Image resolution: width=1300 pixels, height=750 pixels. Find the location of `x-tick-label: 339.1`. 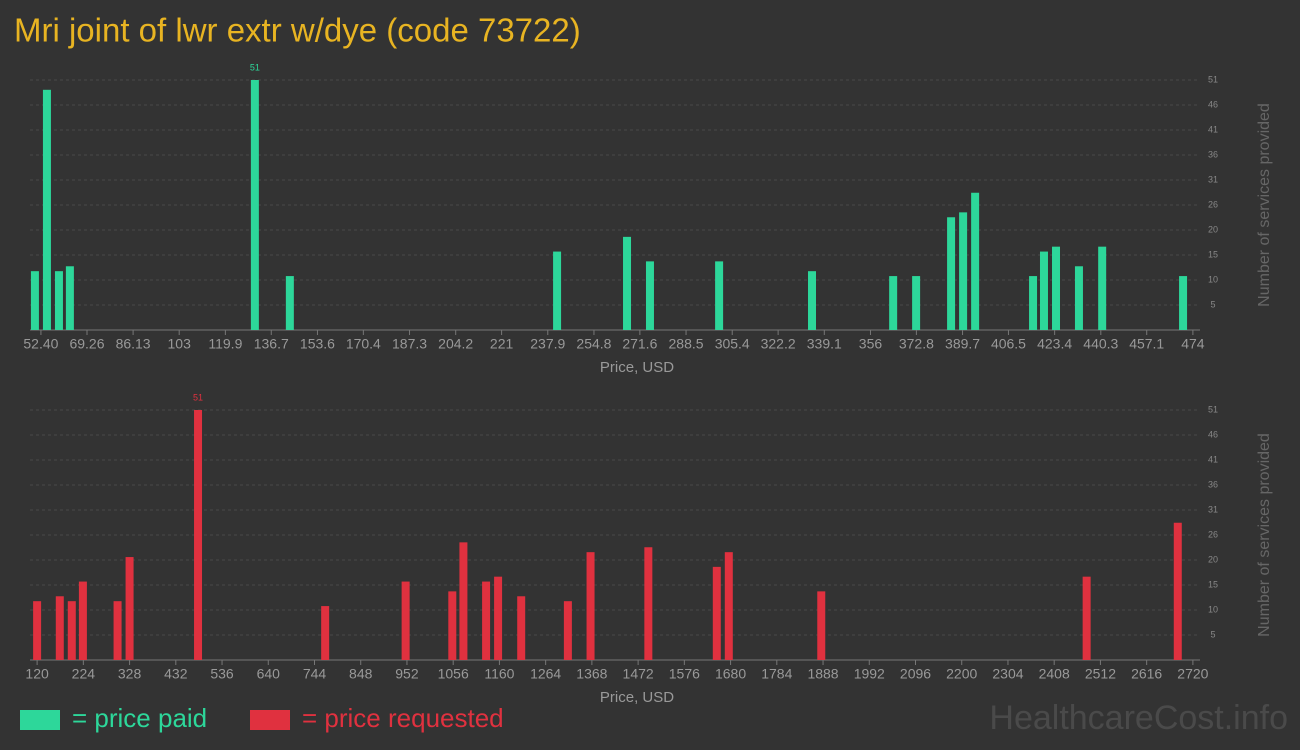

x-tick-label: 339.1 is located at coordinates (824, 344).